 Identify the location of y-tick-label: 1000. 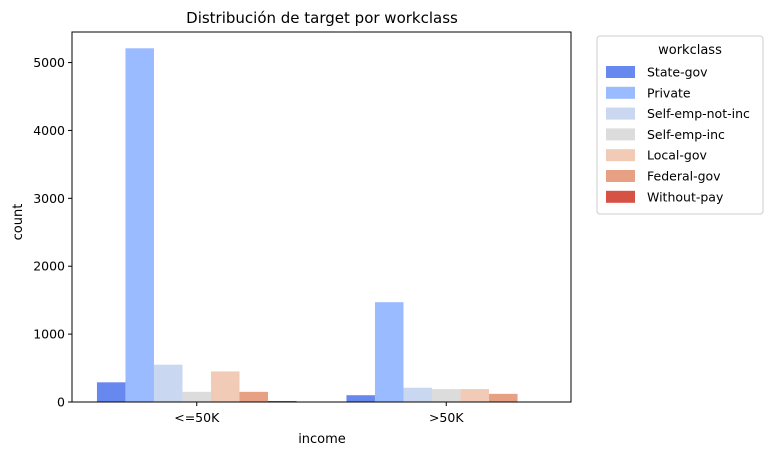
(49, 334).